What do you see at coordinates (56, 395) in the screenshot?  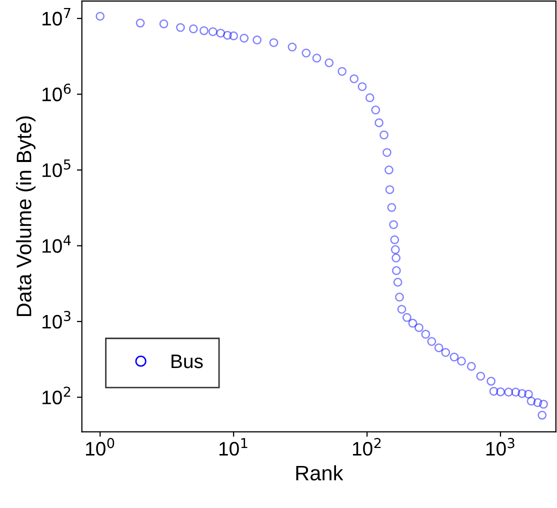 I see `y-tick-label: 10$^{2}$` at bounding box center [56, 395].